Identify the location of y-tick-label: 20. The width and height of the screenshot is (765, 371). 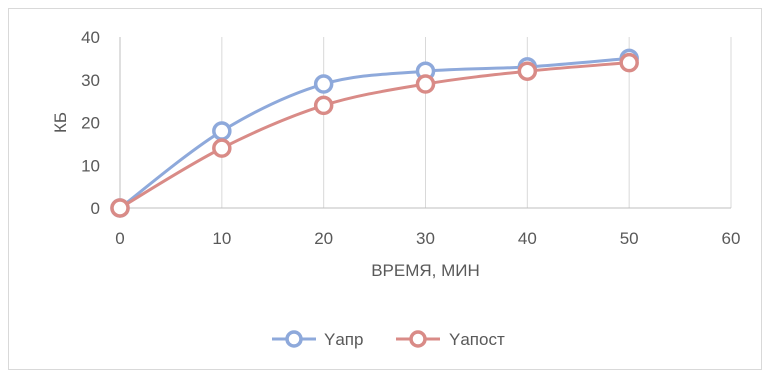
(90, 123).